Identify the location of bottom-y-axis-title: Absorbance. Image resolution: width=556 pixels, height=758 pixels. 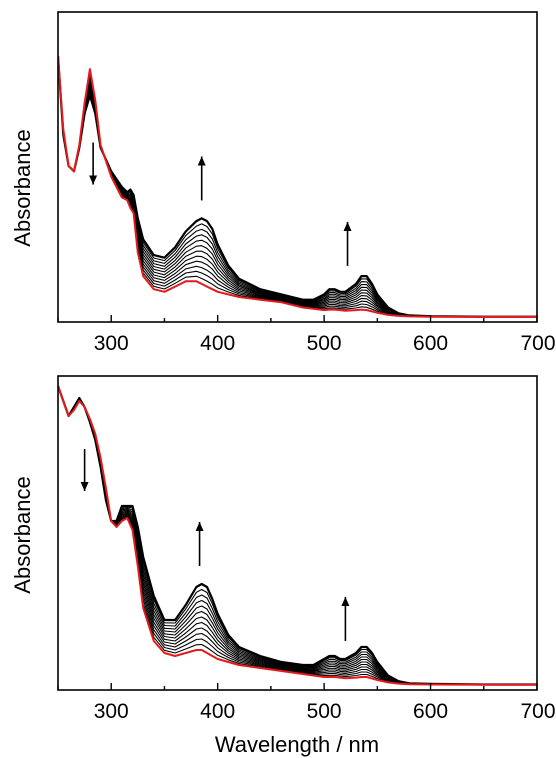
(22, 534).